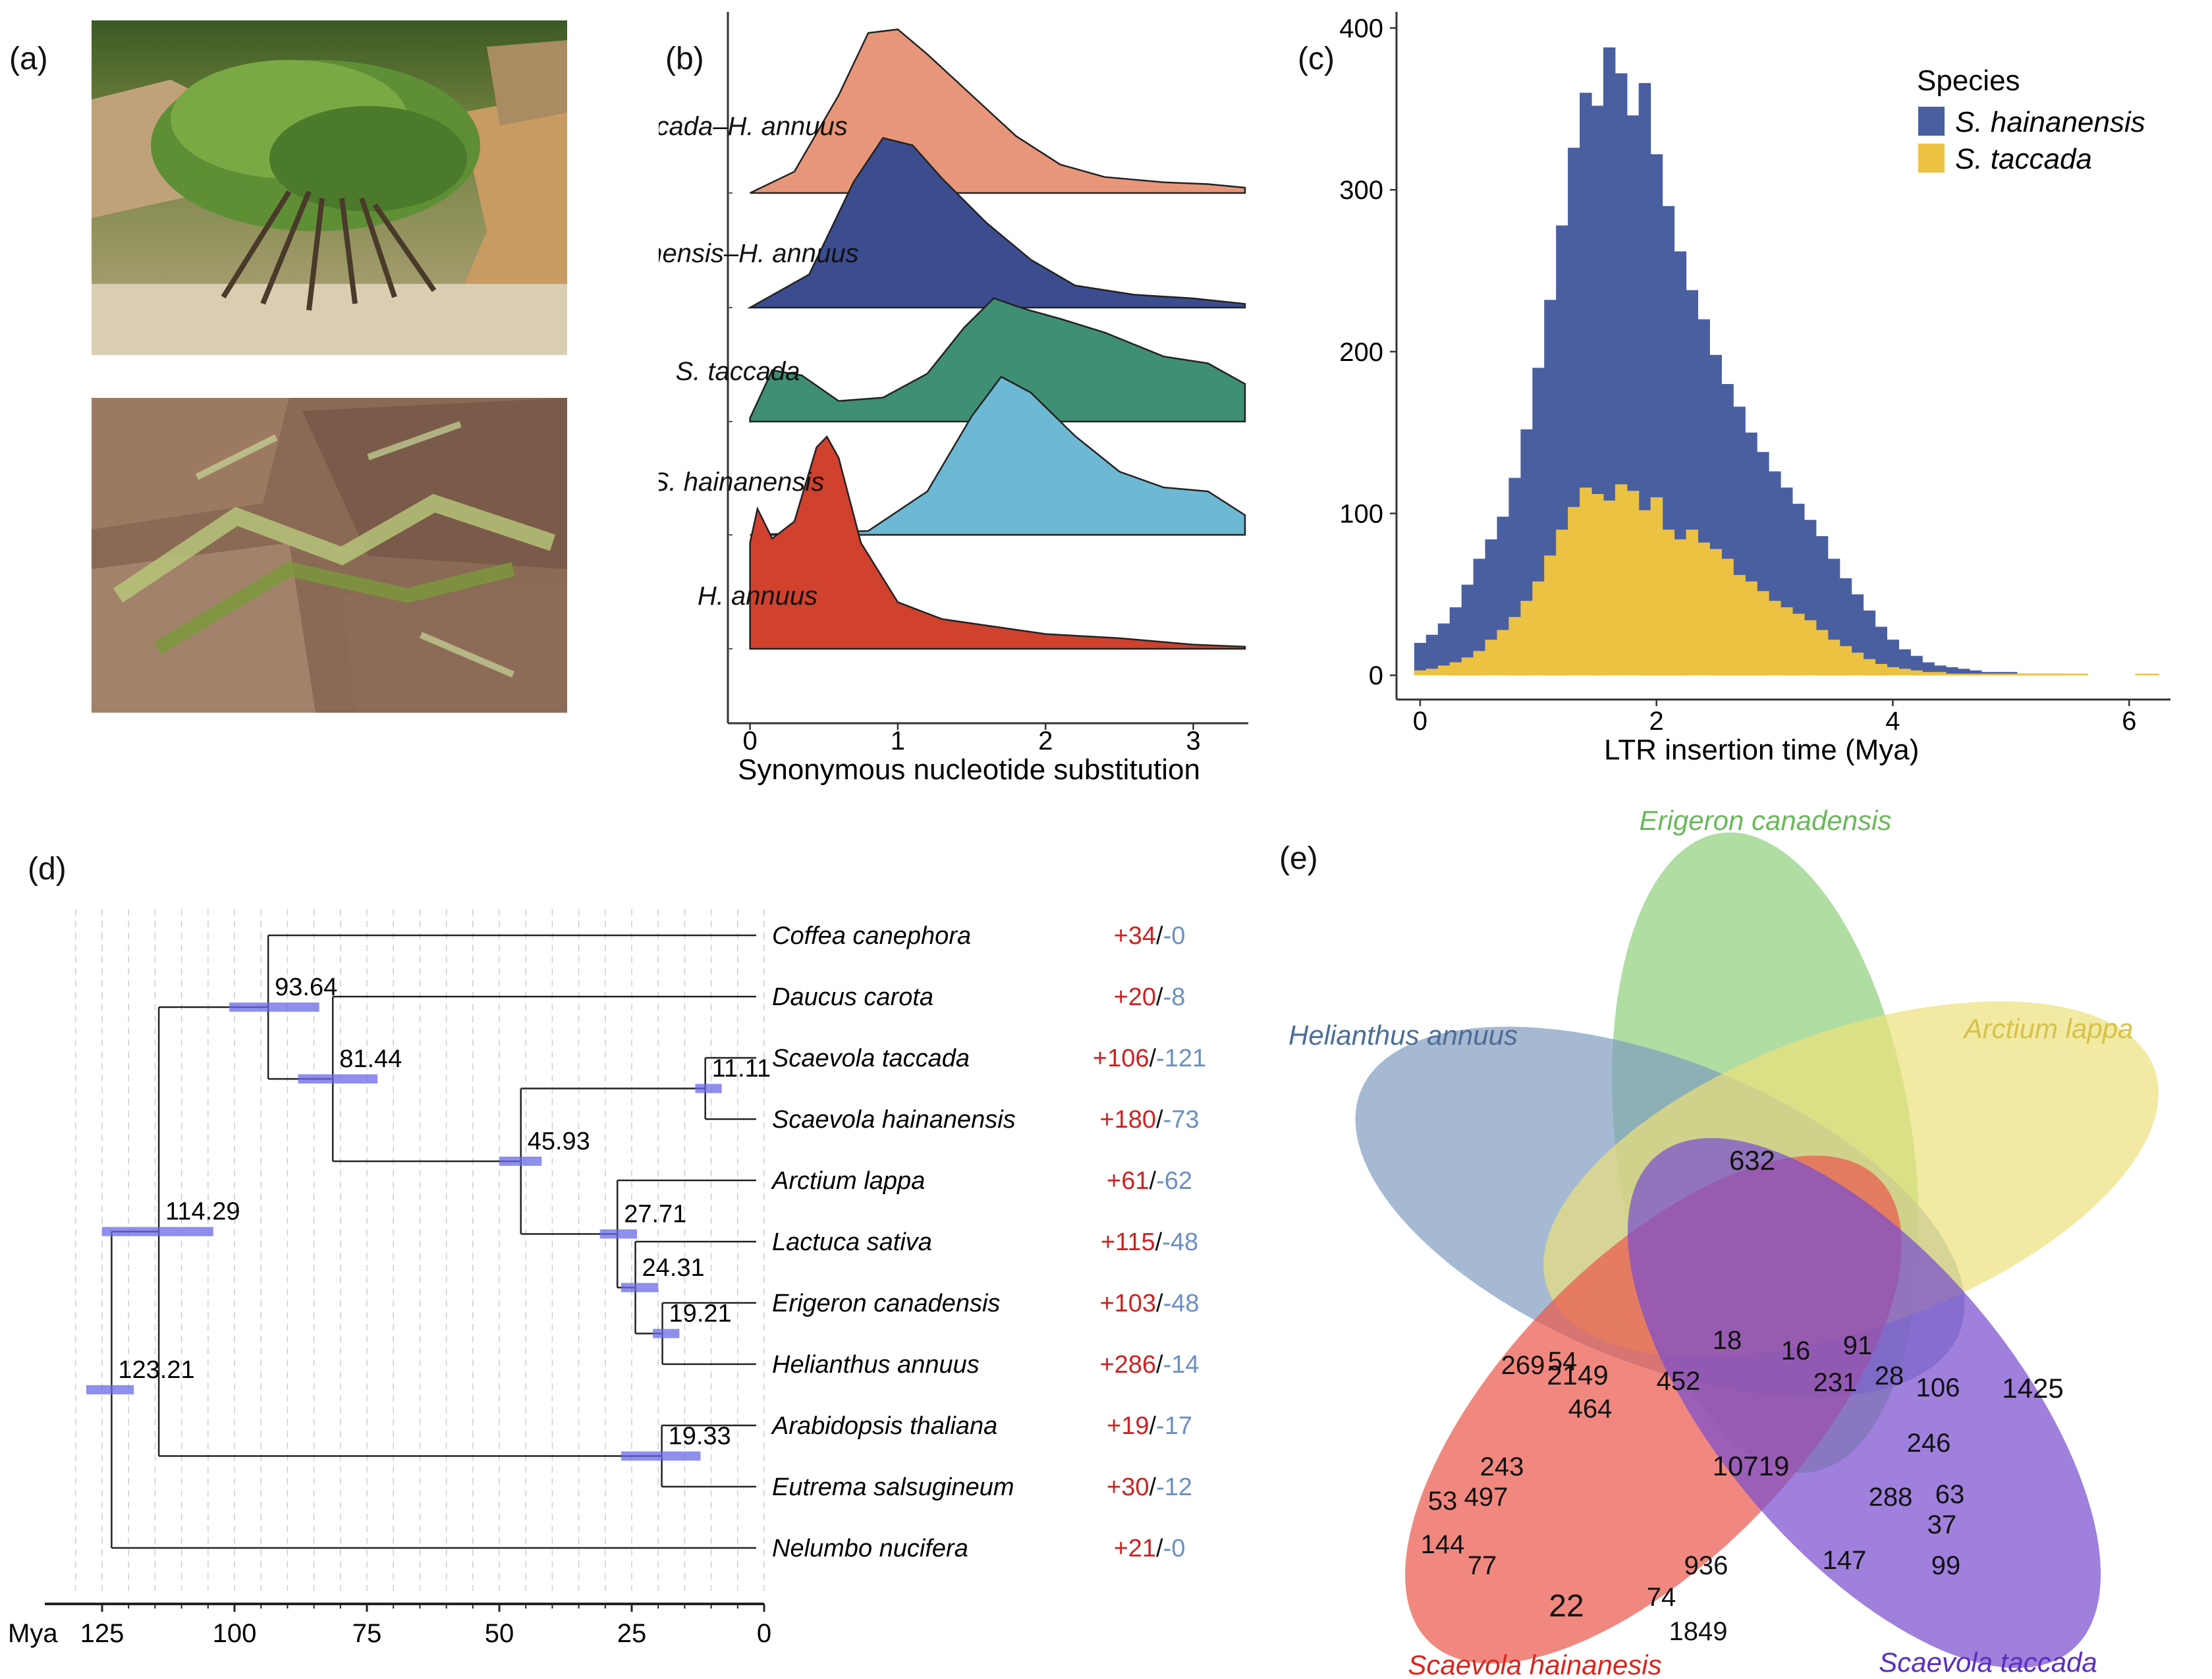  Describe the element at coordinates (1193, 741) in the screenshot. I see `ks-x-tick-label: 3` at that location.